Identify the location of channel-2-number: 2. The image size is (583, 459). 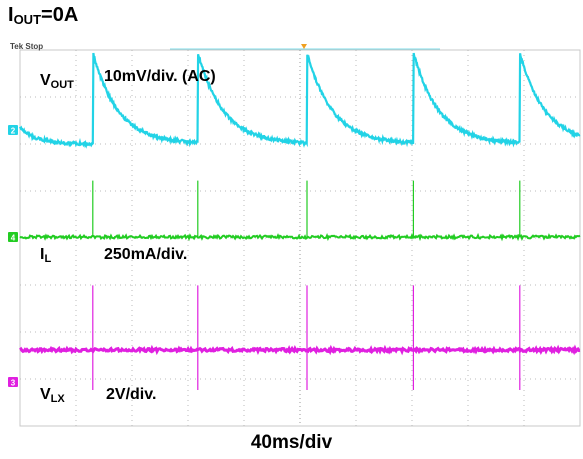
(13, 131).